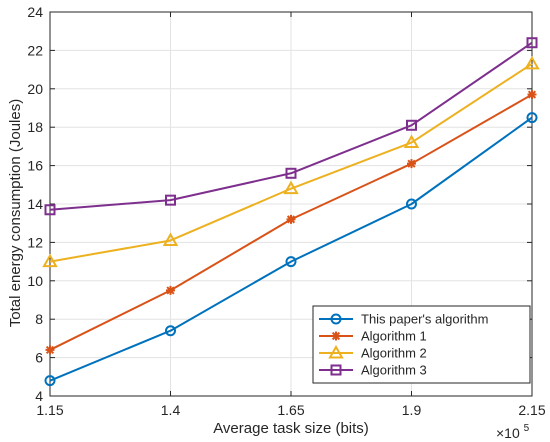 The image size is (550, 442). What do you see at coordinates (49, 410) in the screenshot?
I see `x-tick-label: 1.15` at bounding box center [49, 410].